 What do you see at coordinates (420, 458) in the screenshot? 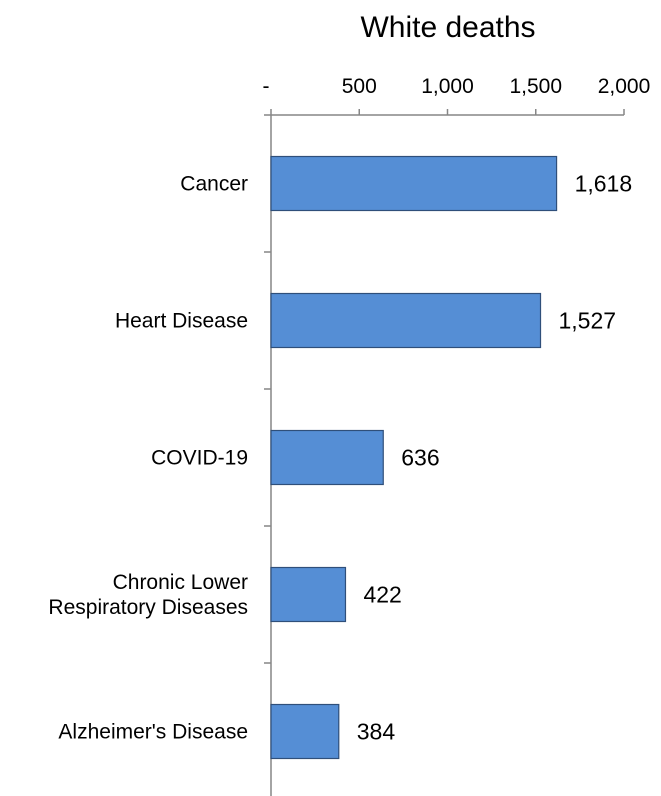
I see `data-label: 636` at bounding box center [420, 458].